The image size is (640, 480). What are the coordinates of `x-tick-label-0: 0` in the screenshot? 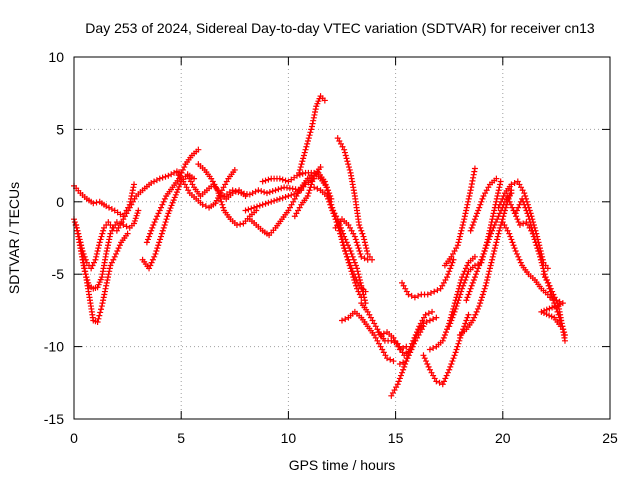 It's located at (74, 438).